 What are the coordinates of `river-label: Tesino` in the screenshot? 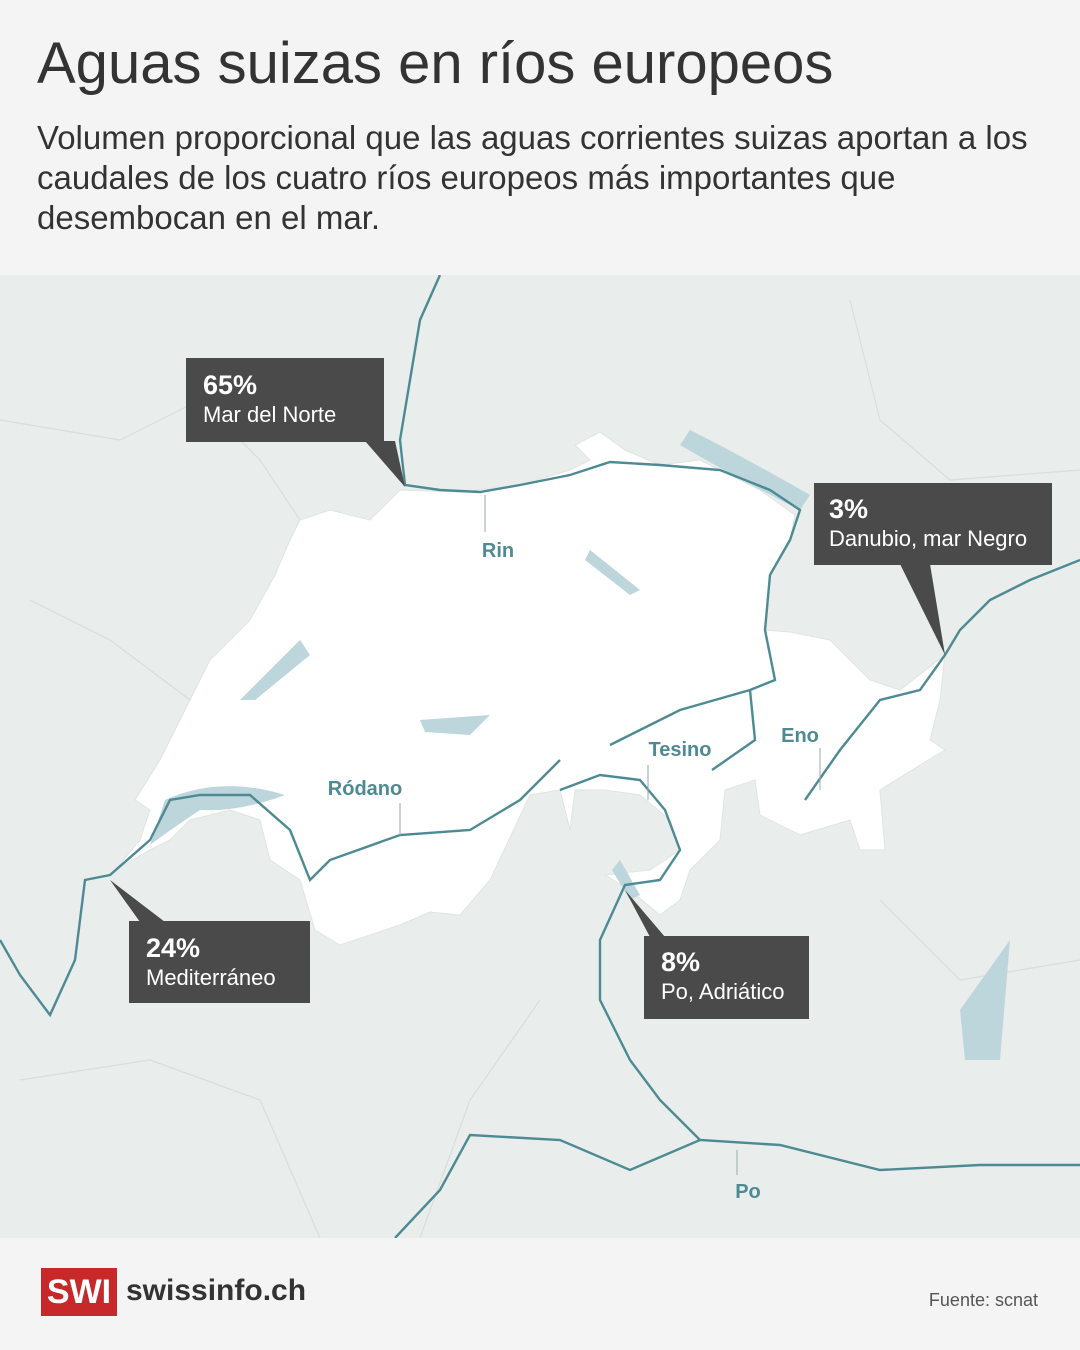 It's located at (680, 750).